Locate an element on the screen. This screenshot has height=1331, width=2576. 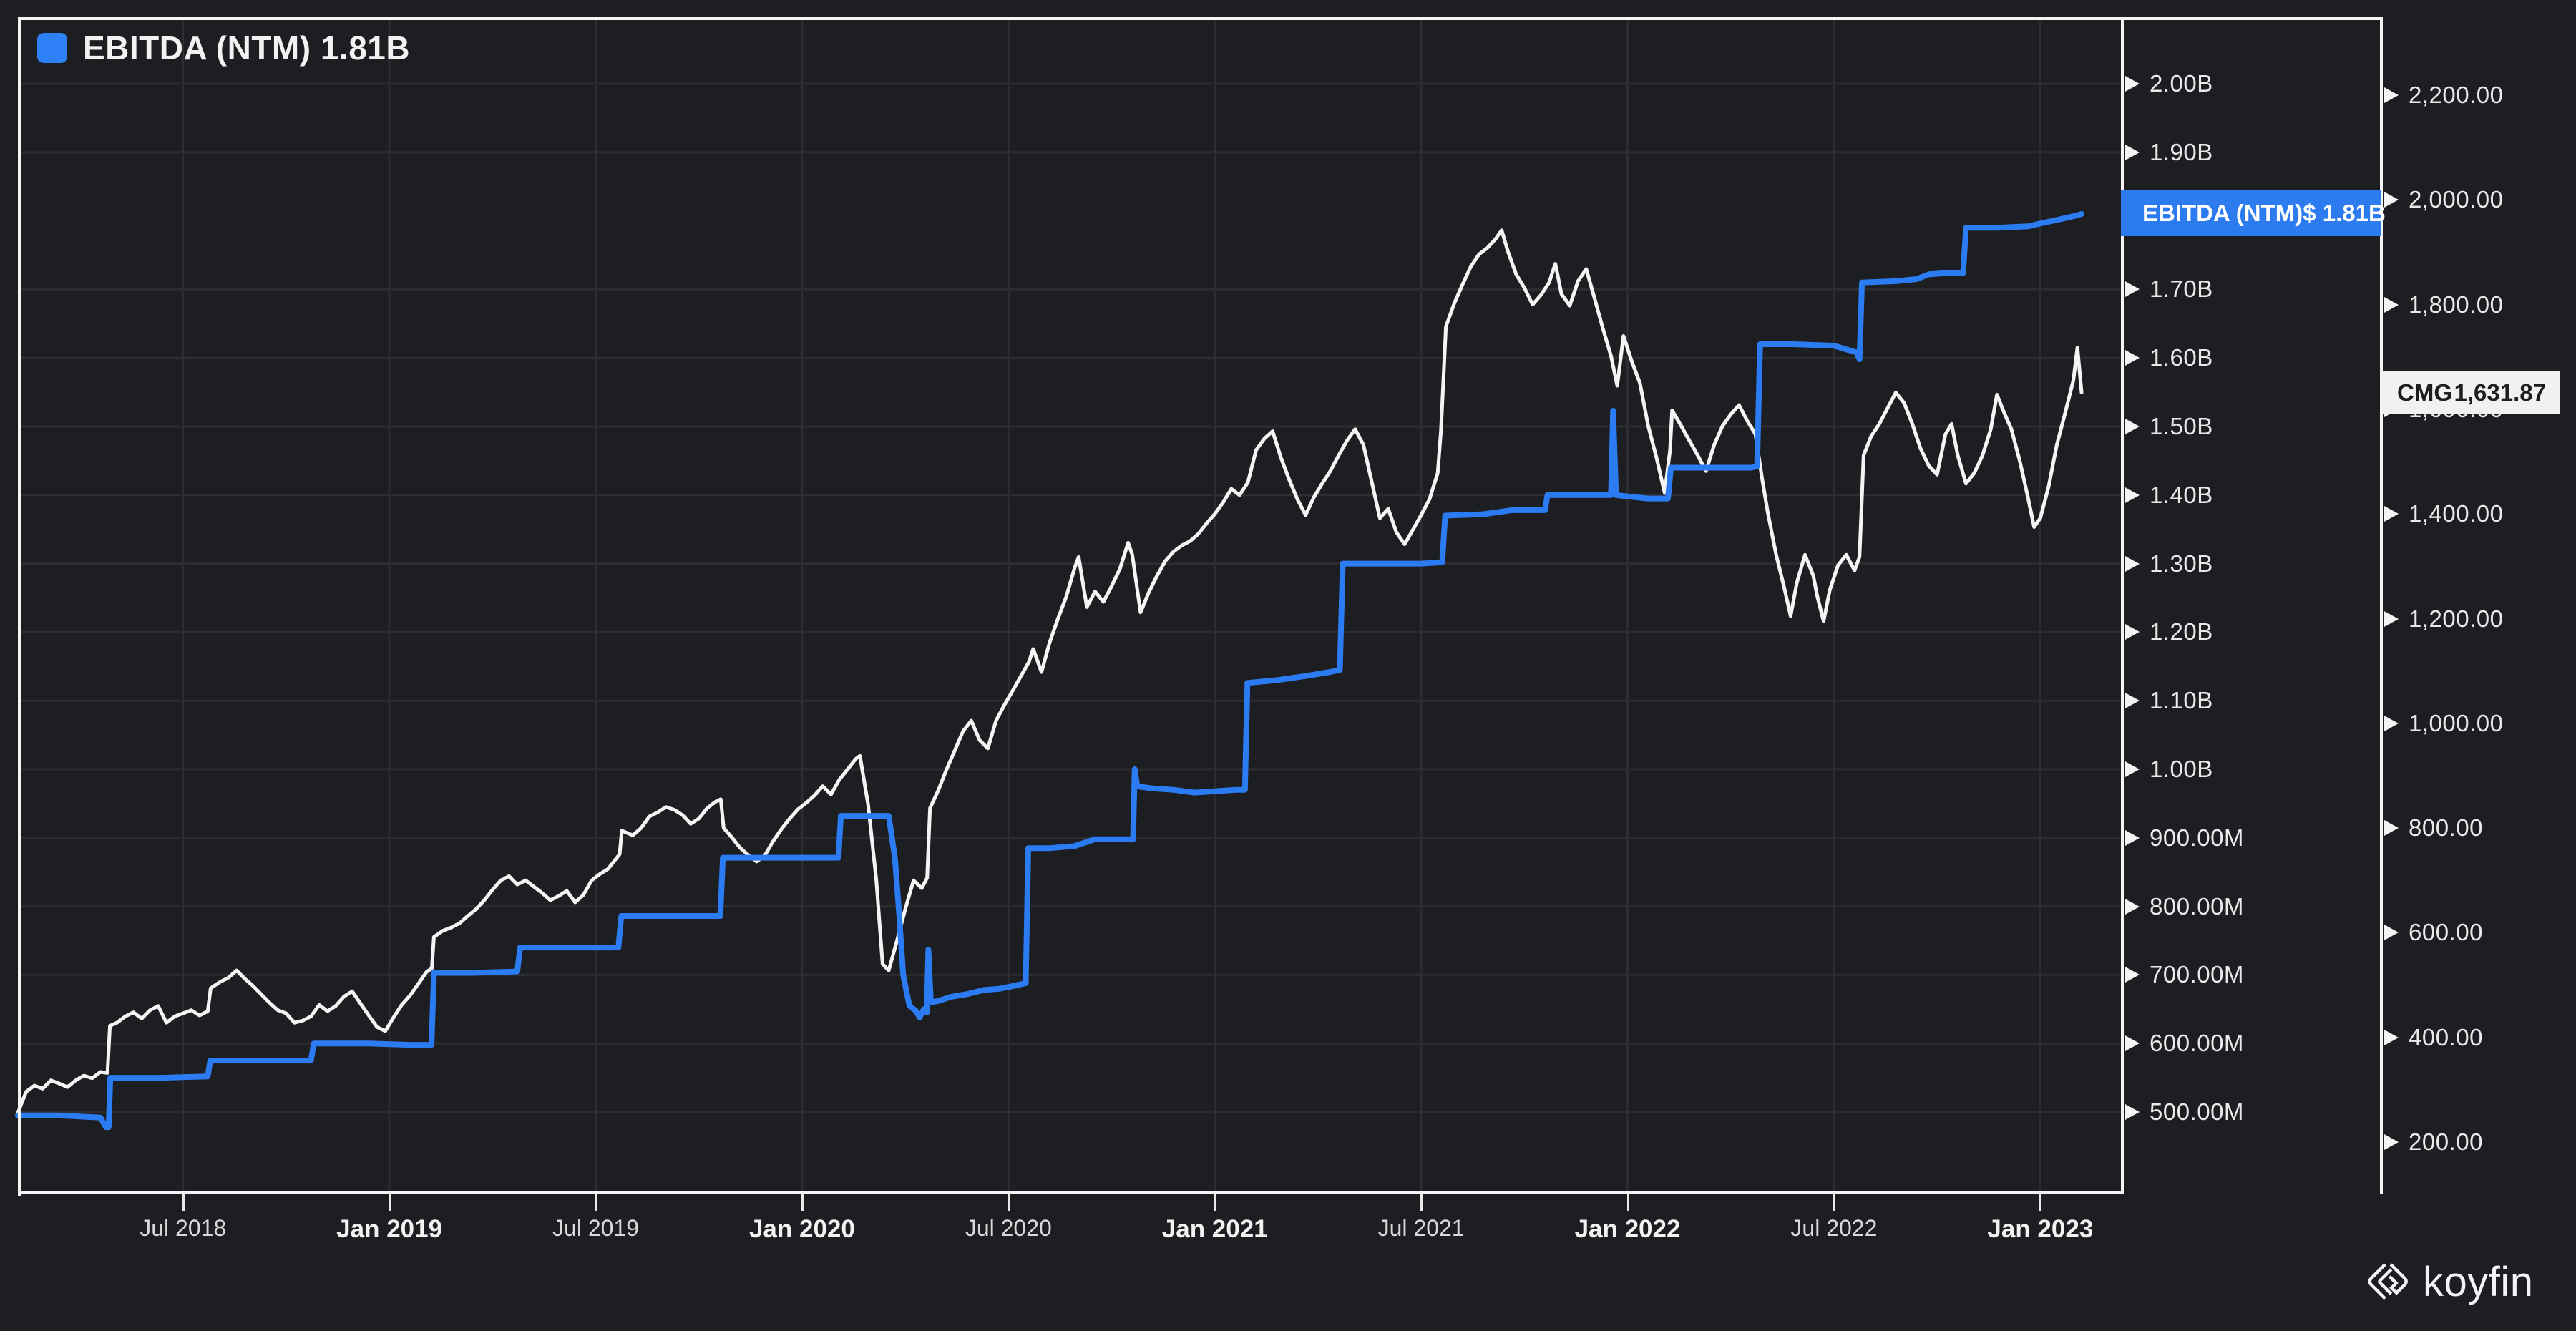
ebitda-tick-label: 900.00M is located at coordinates (2197, 837).